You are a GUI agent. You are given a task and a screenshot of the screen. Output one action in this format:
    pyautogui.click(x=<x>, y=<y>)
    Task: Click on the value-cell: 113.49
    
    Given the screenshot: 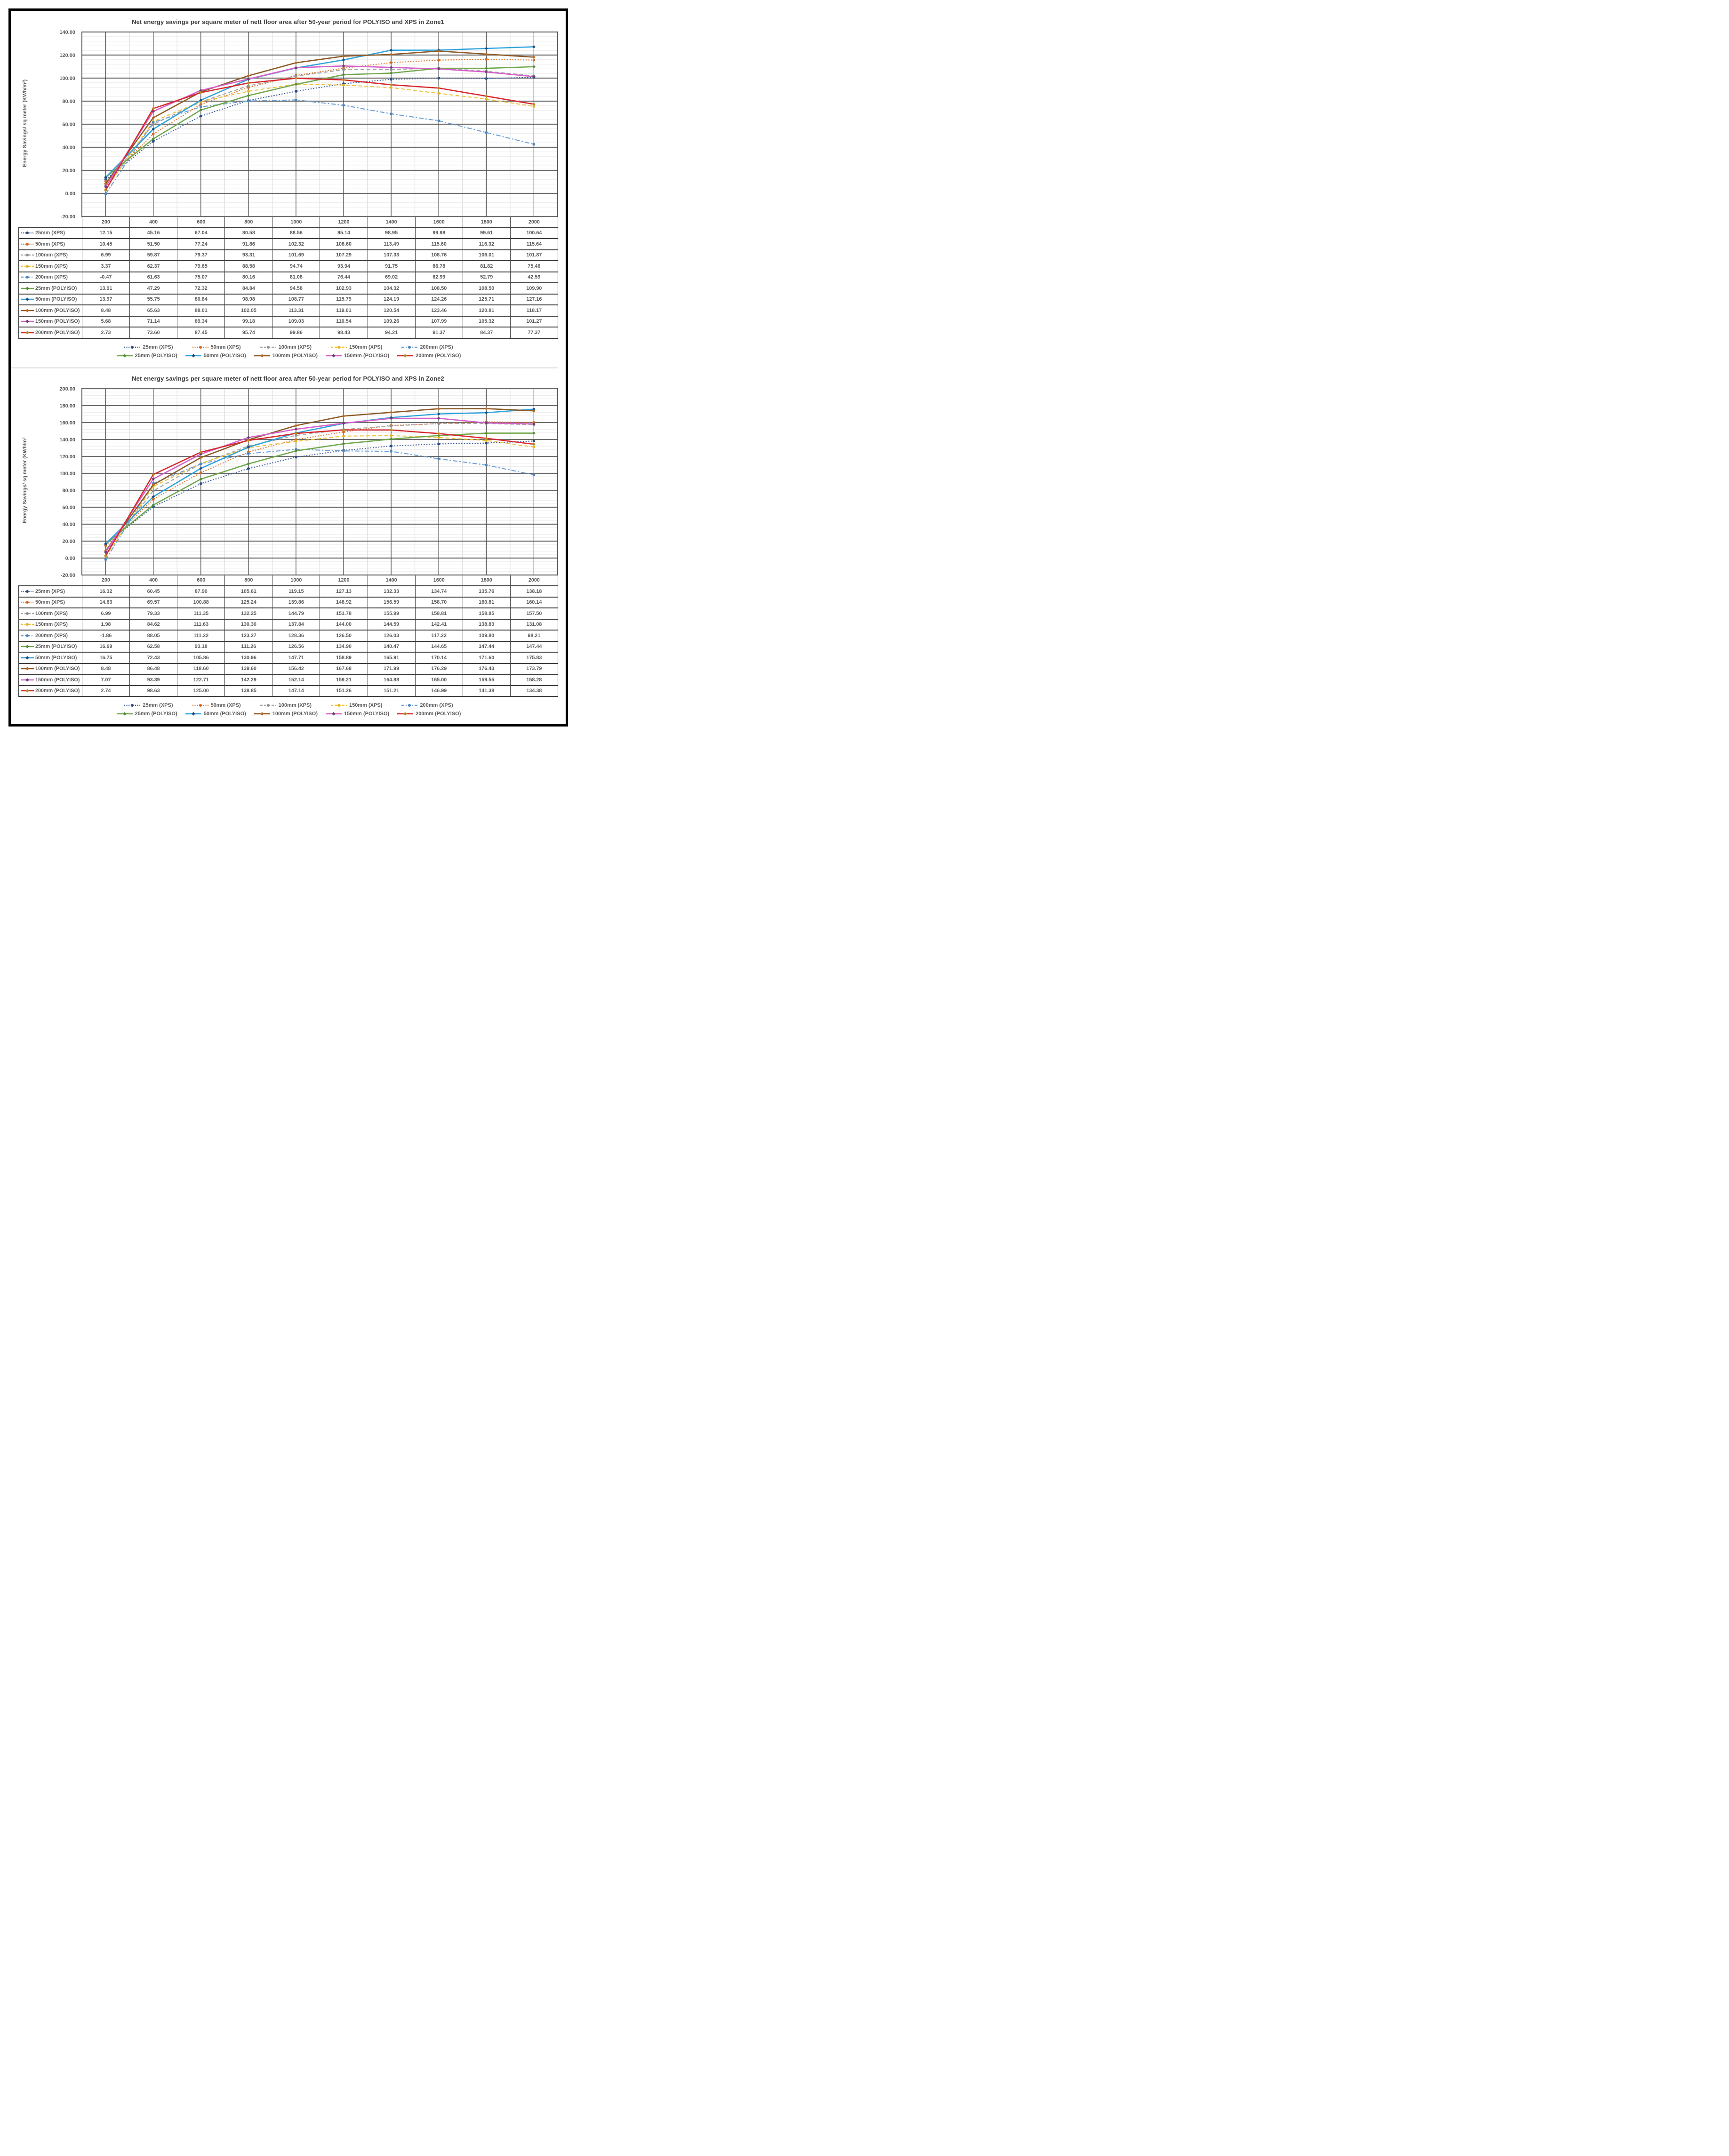 What is the action you would take?
    pyautogui.click(x=391, y=244)
    